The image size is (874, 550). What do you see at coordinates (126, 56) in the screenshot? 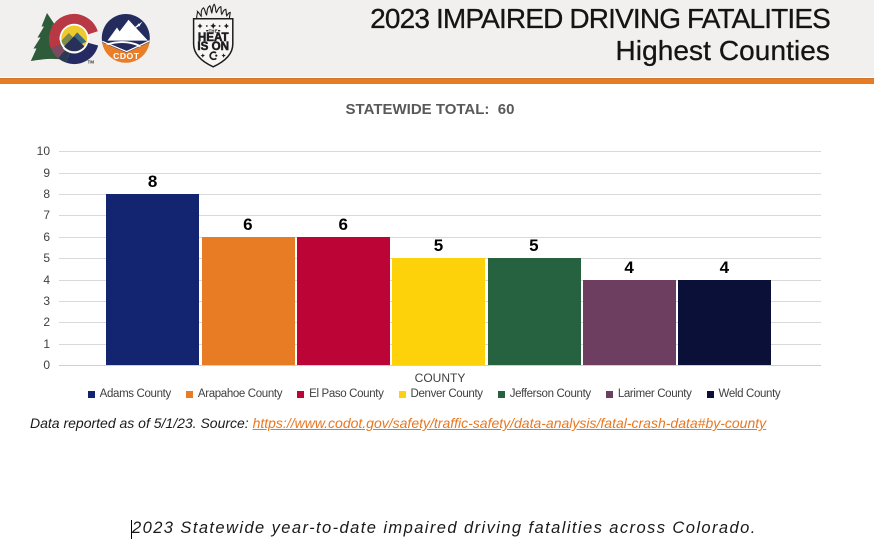
I see `svg-text: CDOT` at bounding box center [126, 56].